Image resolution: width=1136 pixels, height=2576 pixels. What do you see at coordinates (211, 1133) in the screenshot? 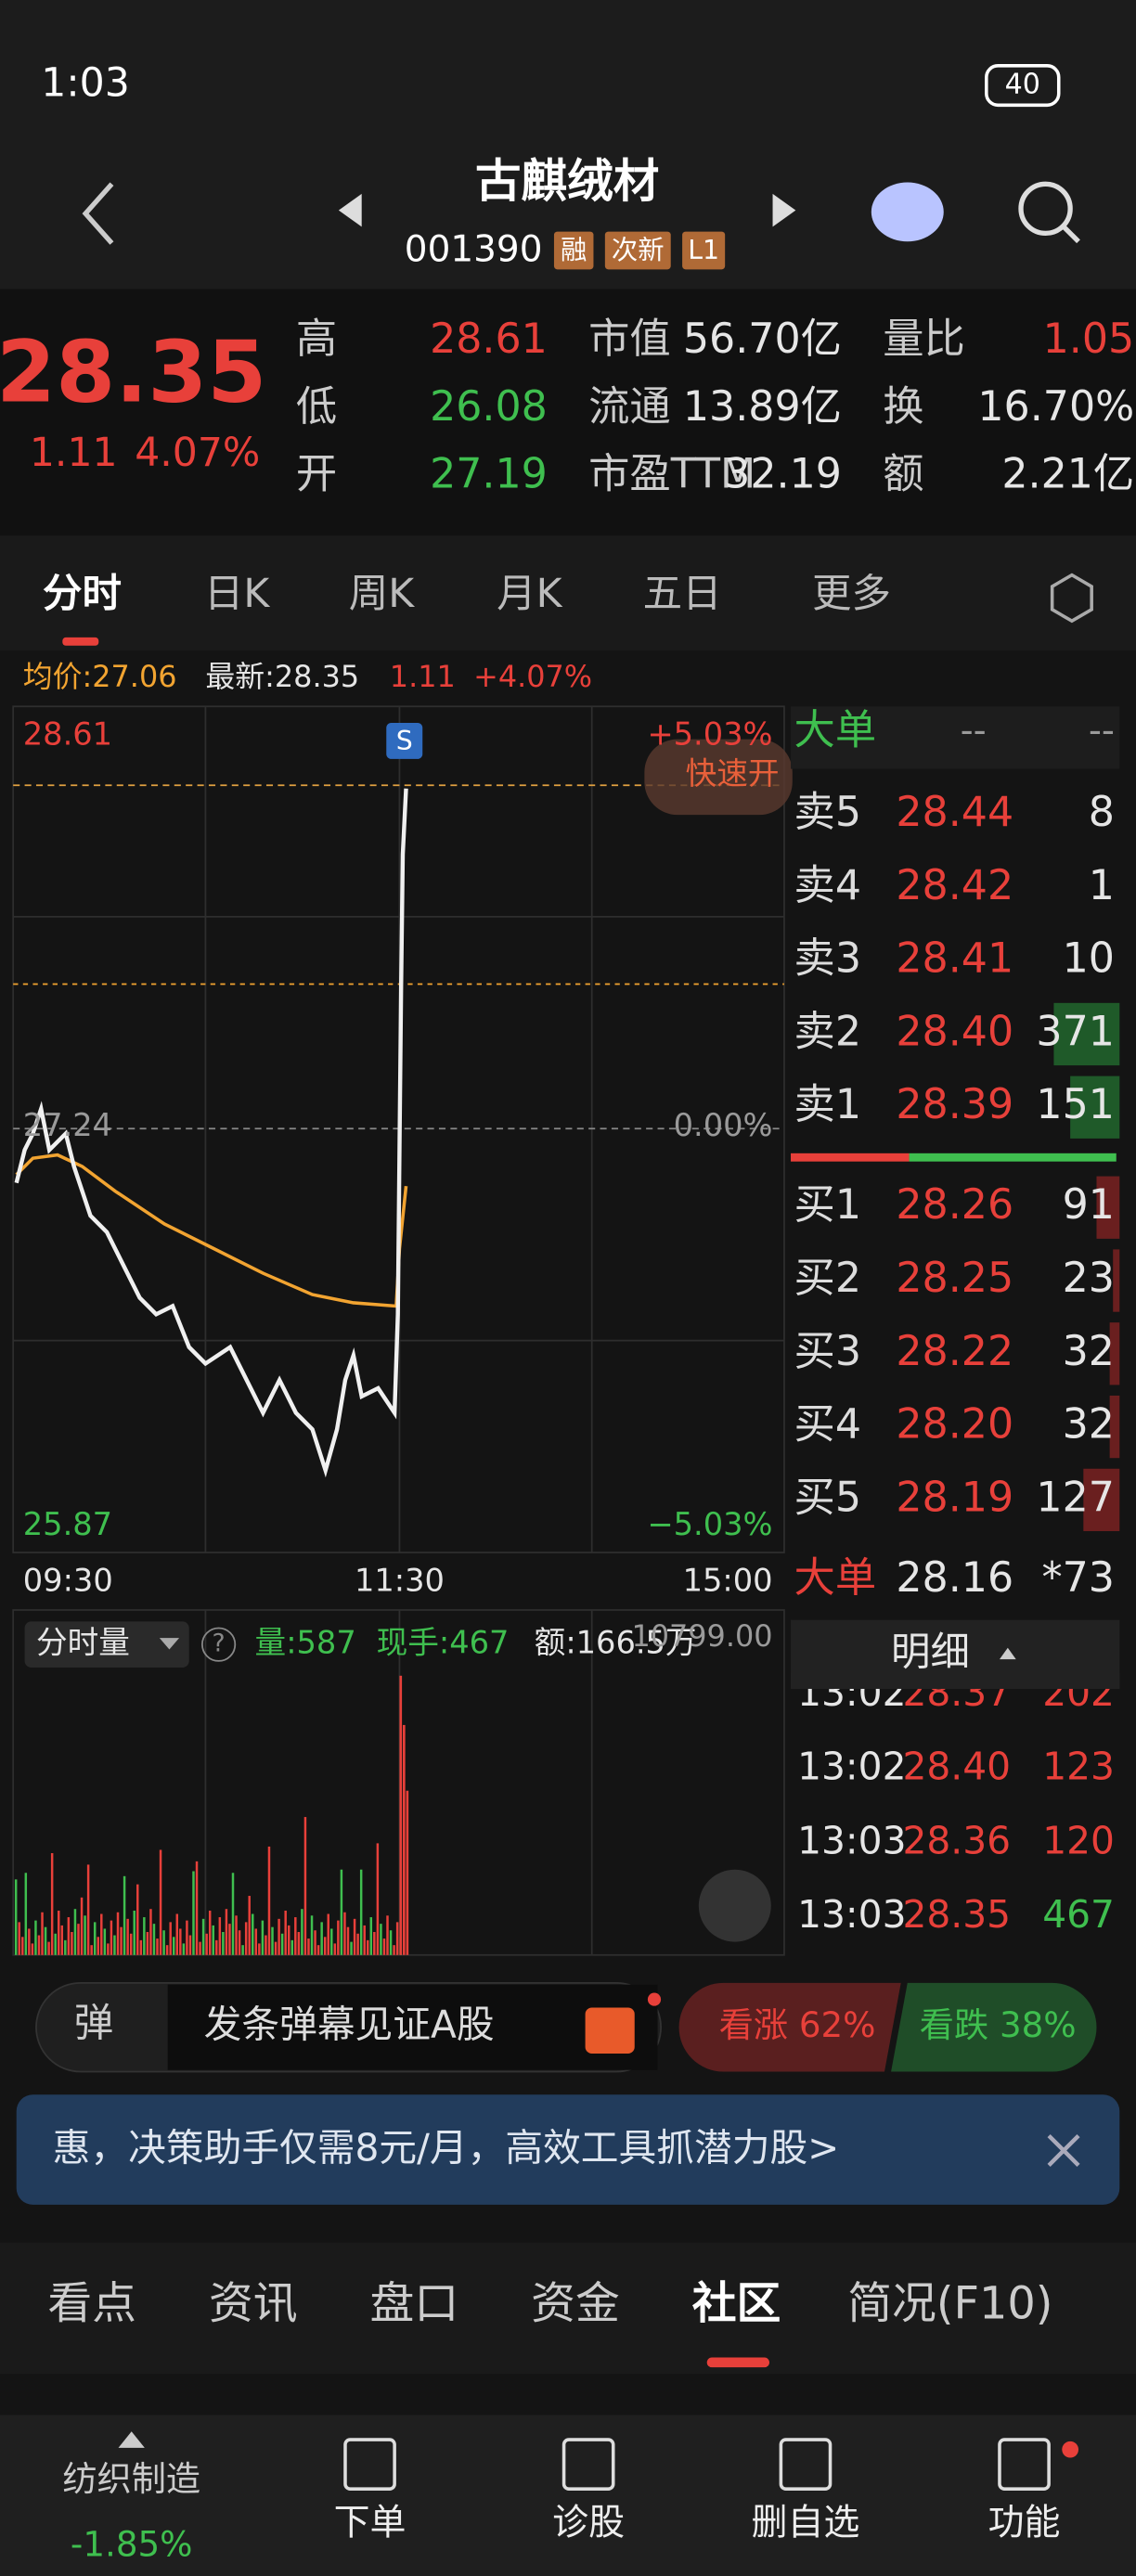
I see `price-line` at bounding box center [211, 1133].